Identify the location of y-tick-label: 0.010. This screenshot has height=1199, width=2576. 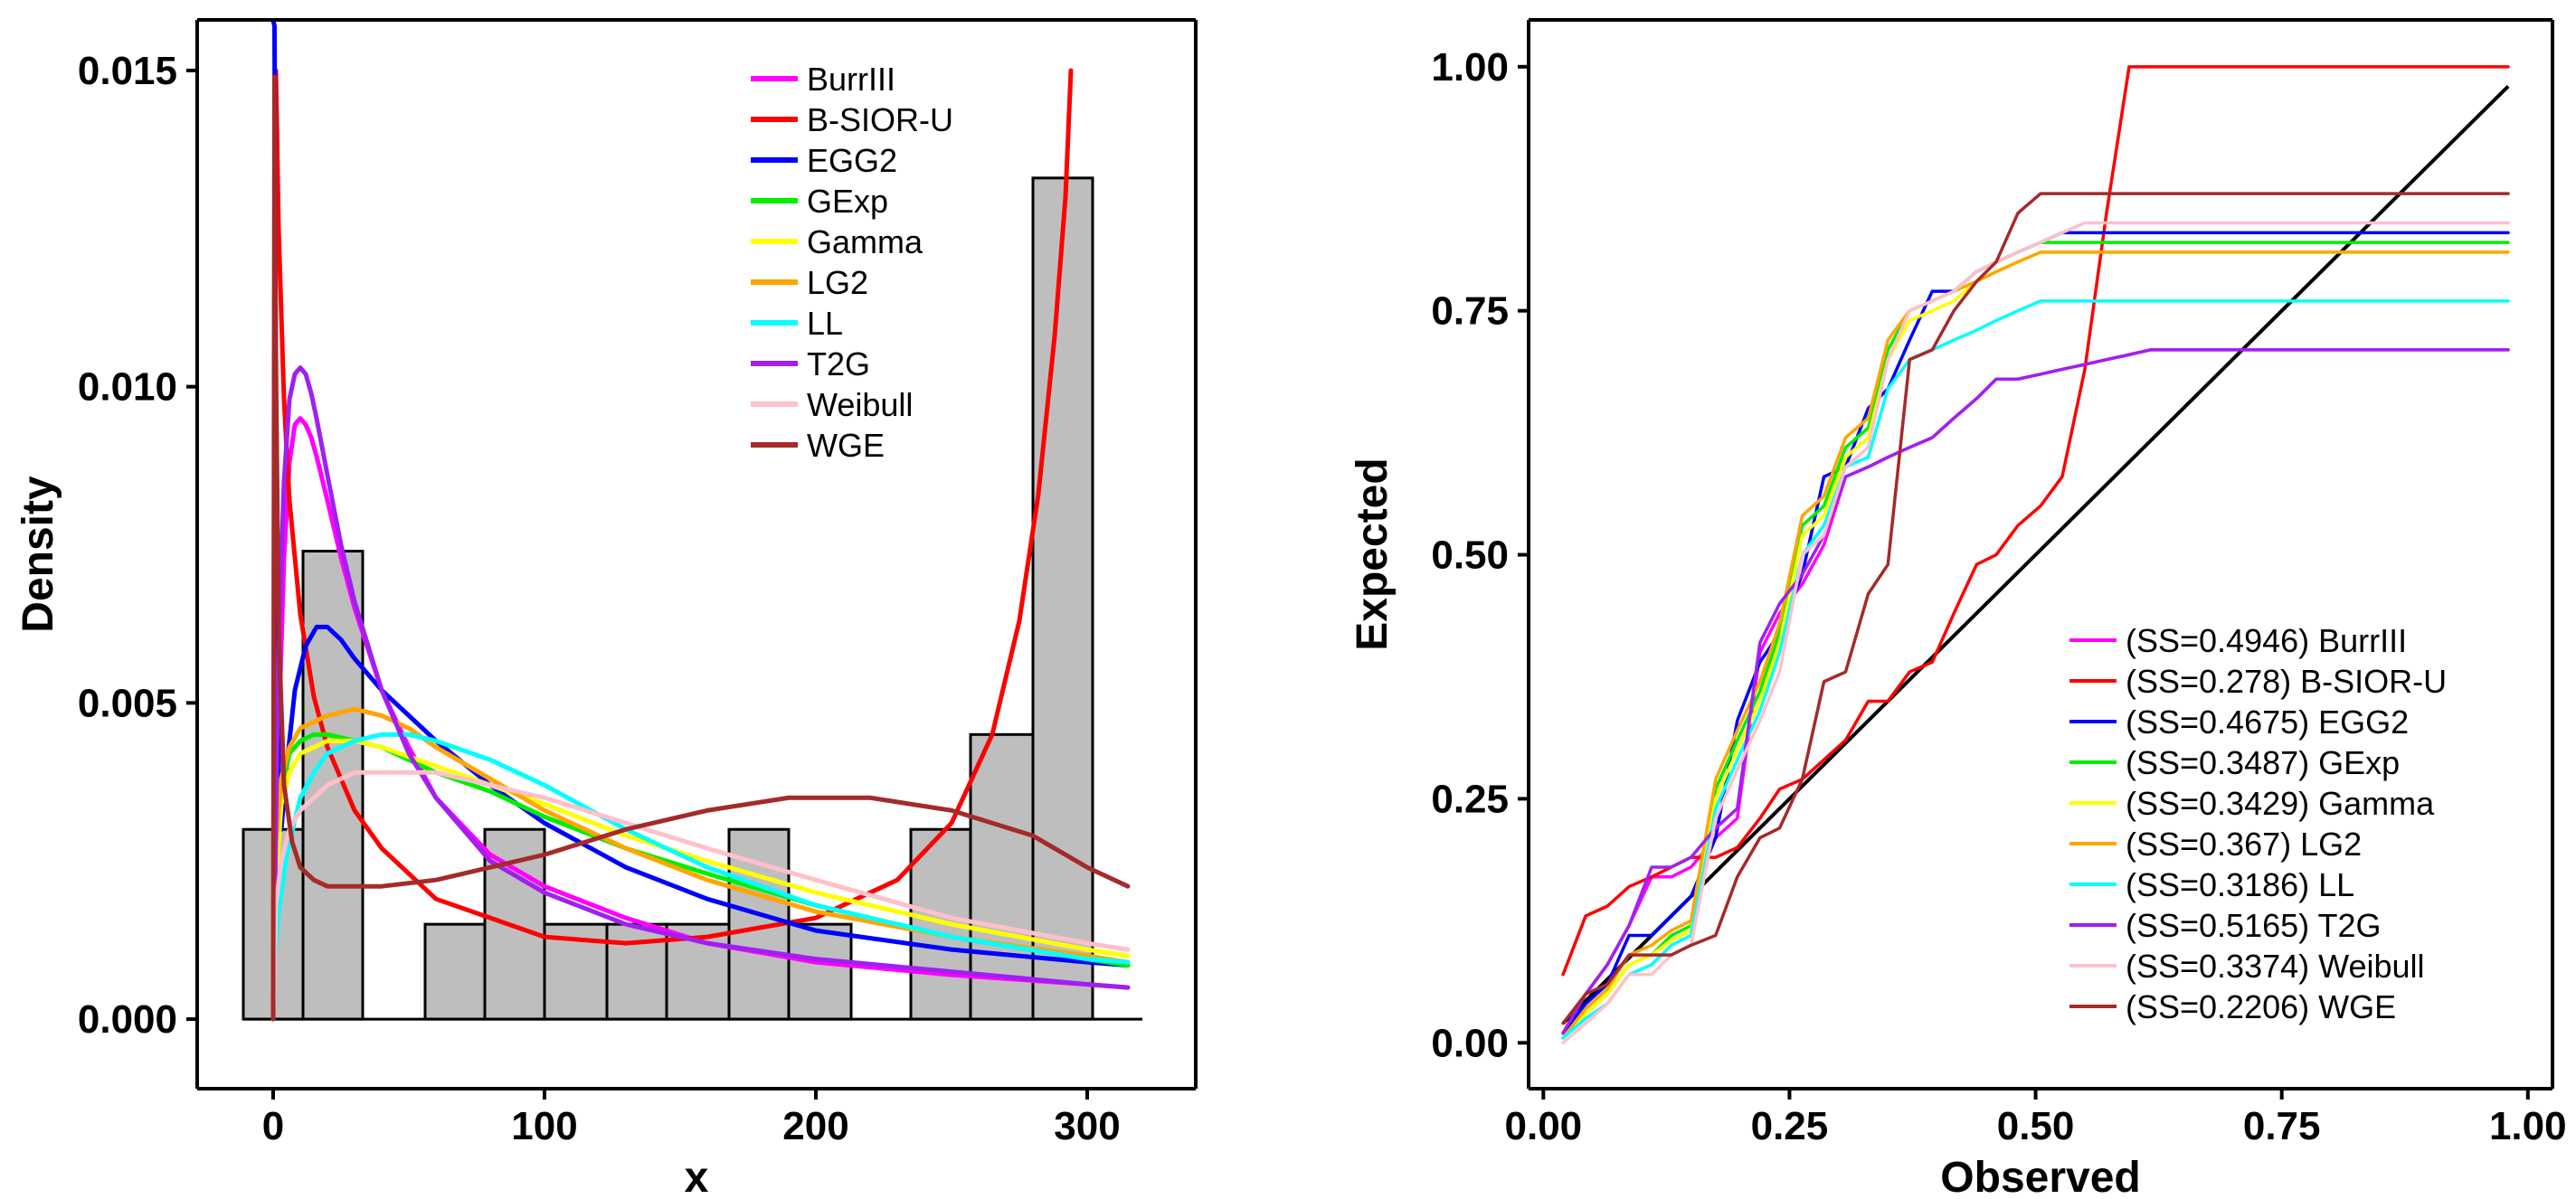
(128, 387).